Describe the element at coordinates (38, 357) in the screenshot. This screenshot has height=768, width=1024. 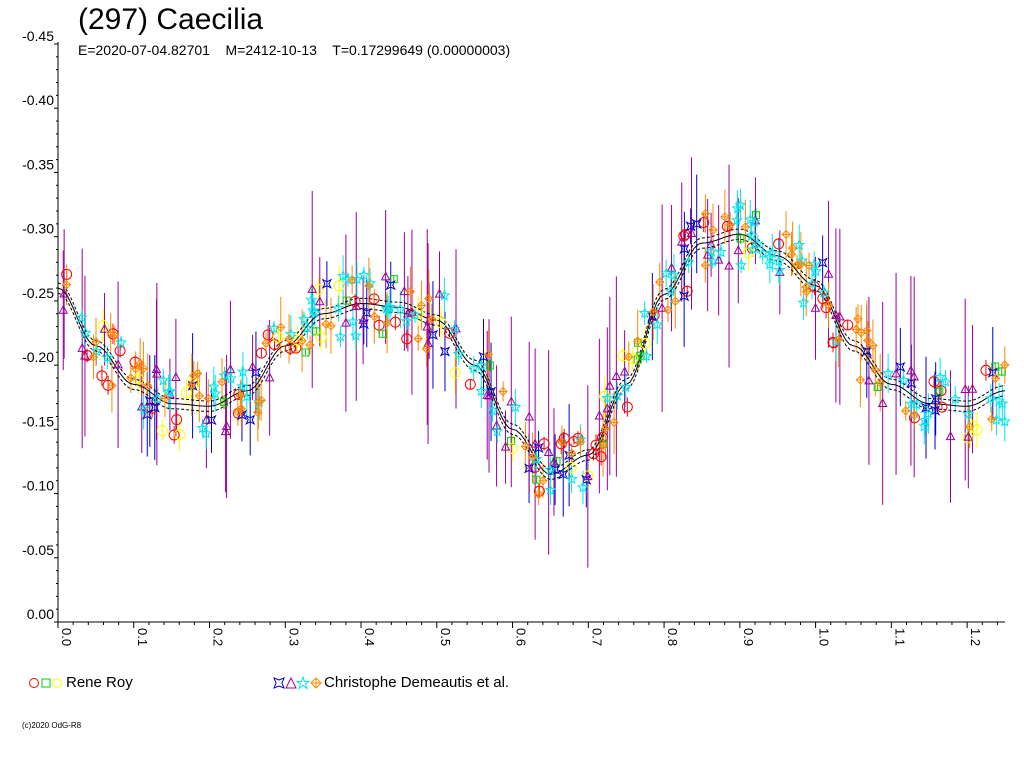
I see `y-tick-label: -0.20` at that location.